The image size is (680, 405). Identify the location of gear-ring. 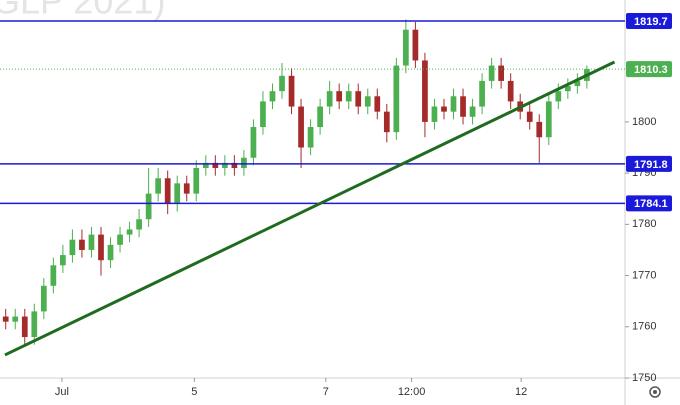
(655, 392).